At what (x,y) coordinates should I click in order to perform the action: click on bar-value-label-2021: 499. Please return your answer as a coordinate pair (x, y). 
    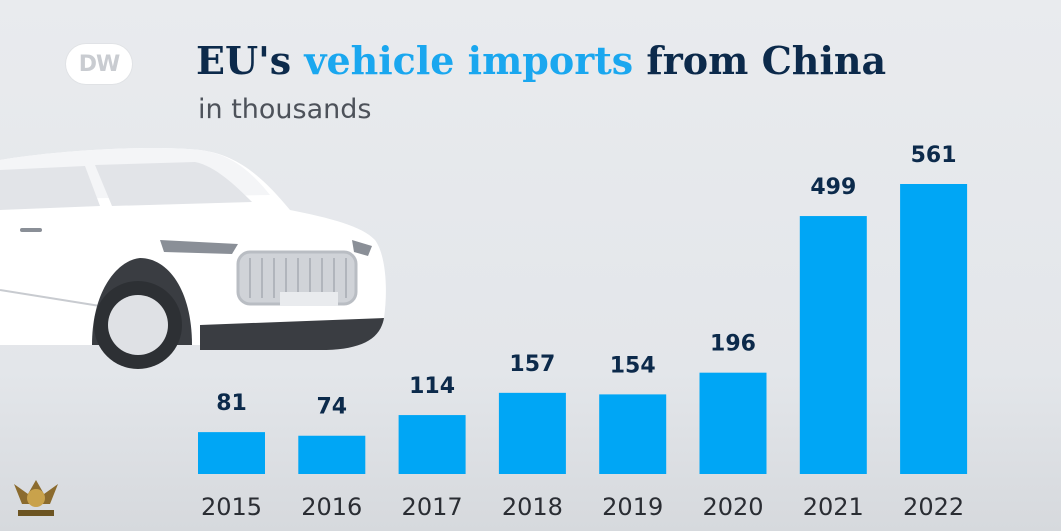
    Looking at the image, I should click on (833, 187).